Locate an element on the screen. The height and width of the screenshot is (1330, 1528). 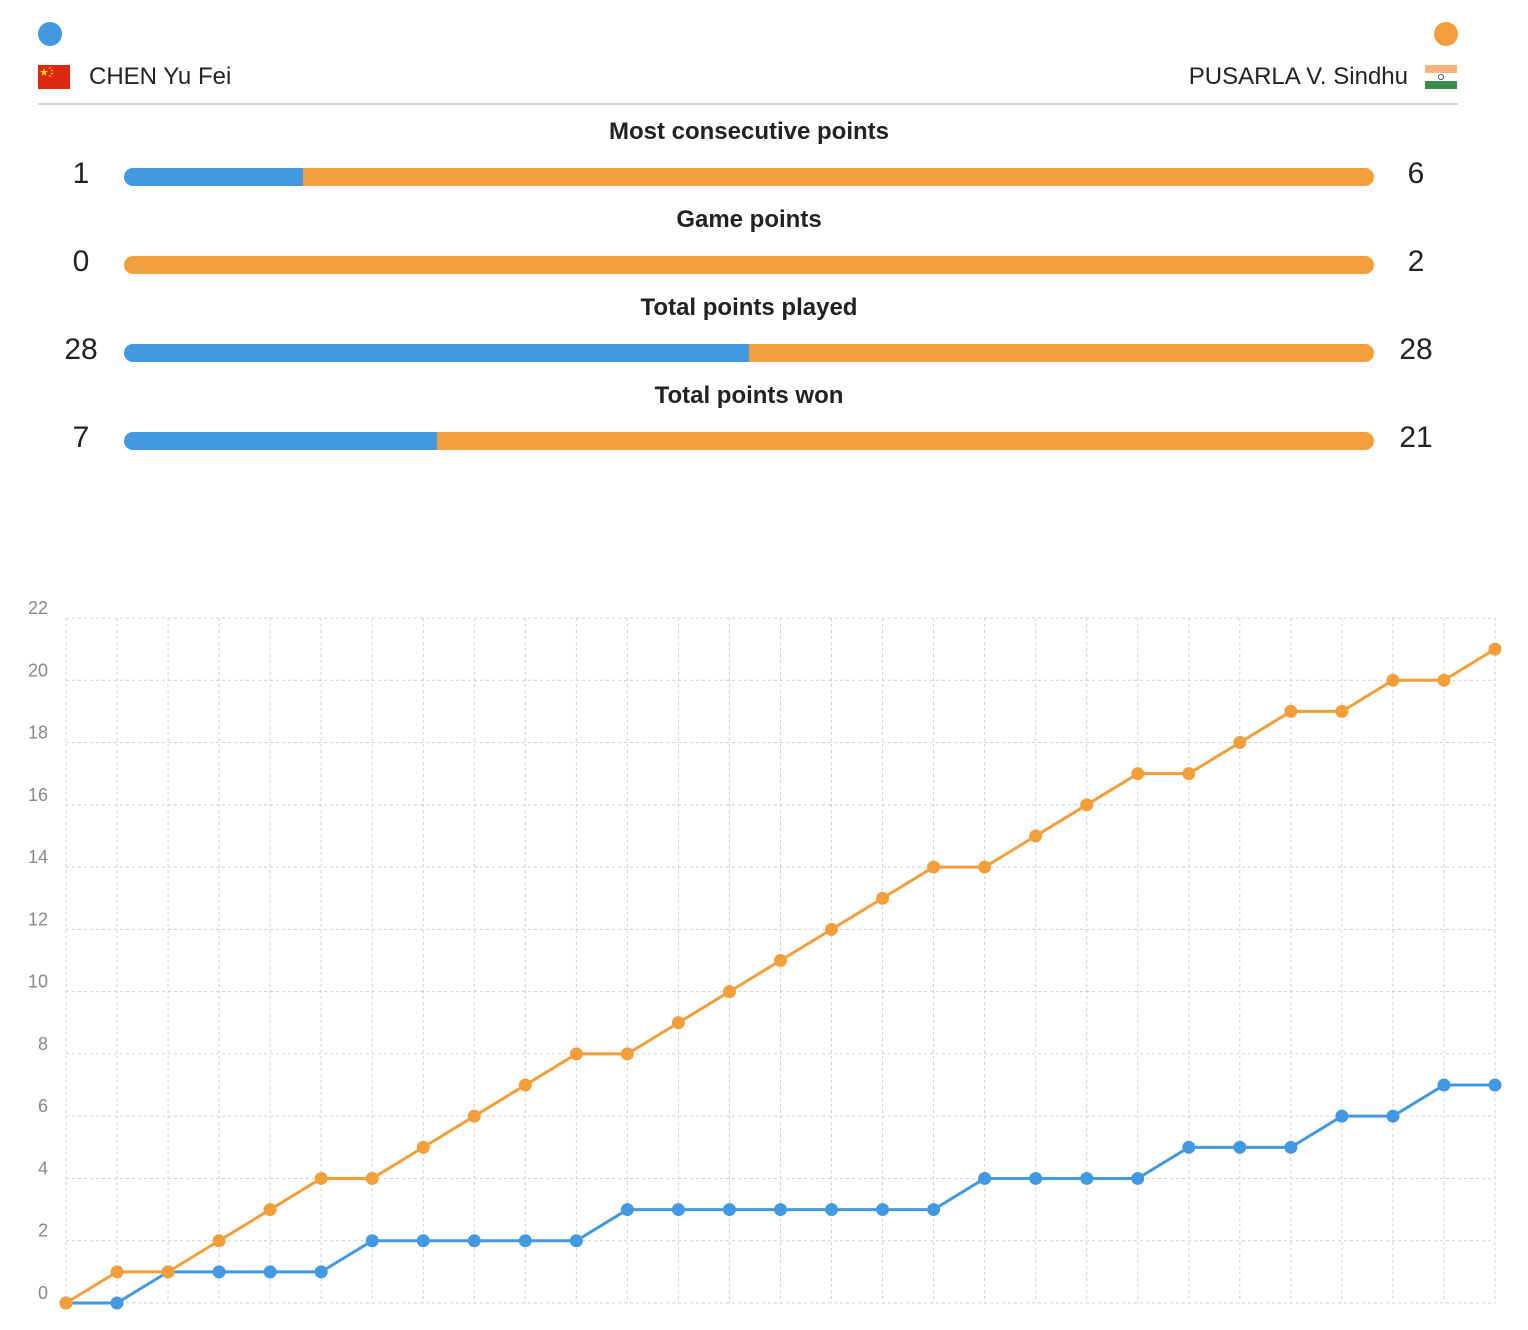
stat-value-player1: 1 is located at coordinates (81, 173).